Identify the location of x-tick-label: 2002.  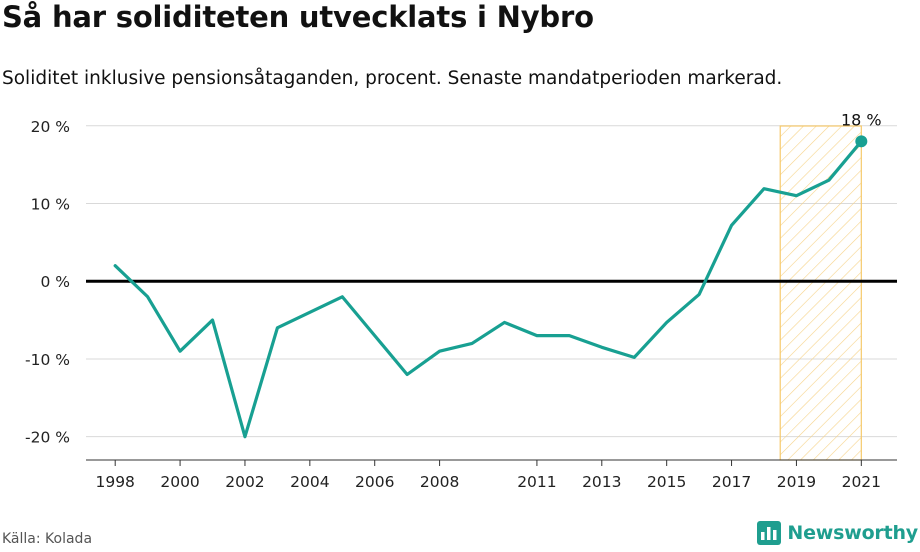
(244, 482).